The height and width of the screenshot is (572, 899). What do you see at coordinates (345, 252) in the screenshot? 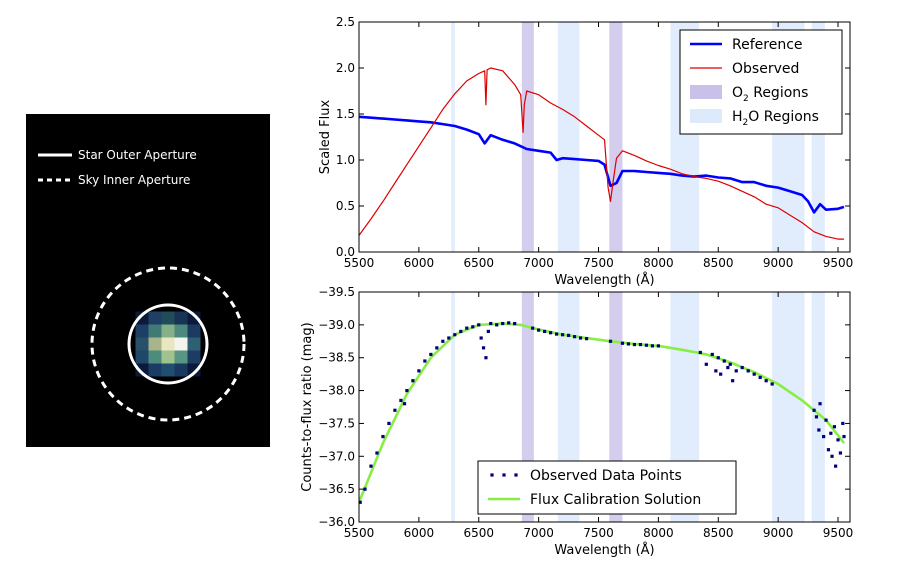
I see `y-tick-label: 0.0` at bounding box center [345, 252].